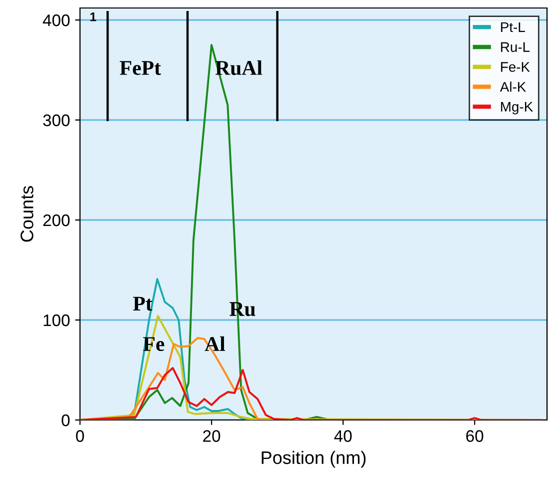 This screenshot has height=478, width=548. I want to click on annotation: FePt, so click(140, 68).